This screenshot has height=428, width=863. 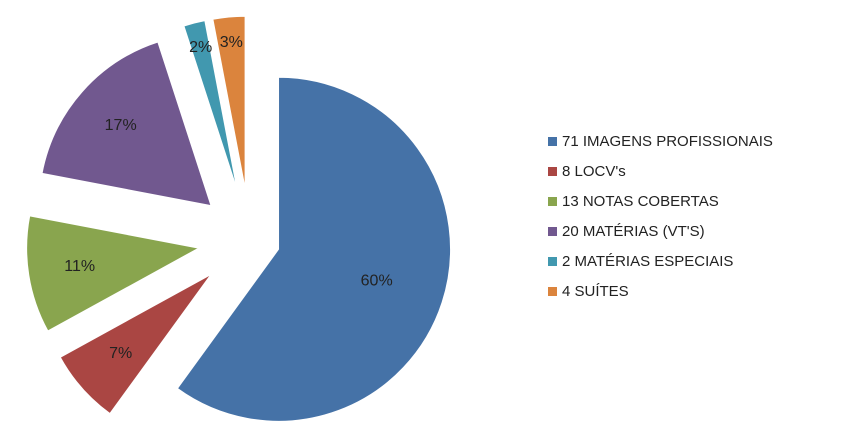 I want to click on legend-label: 13 NOTAS COBERTAS, so click(x=640, y=201).